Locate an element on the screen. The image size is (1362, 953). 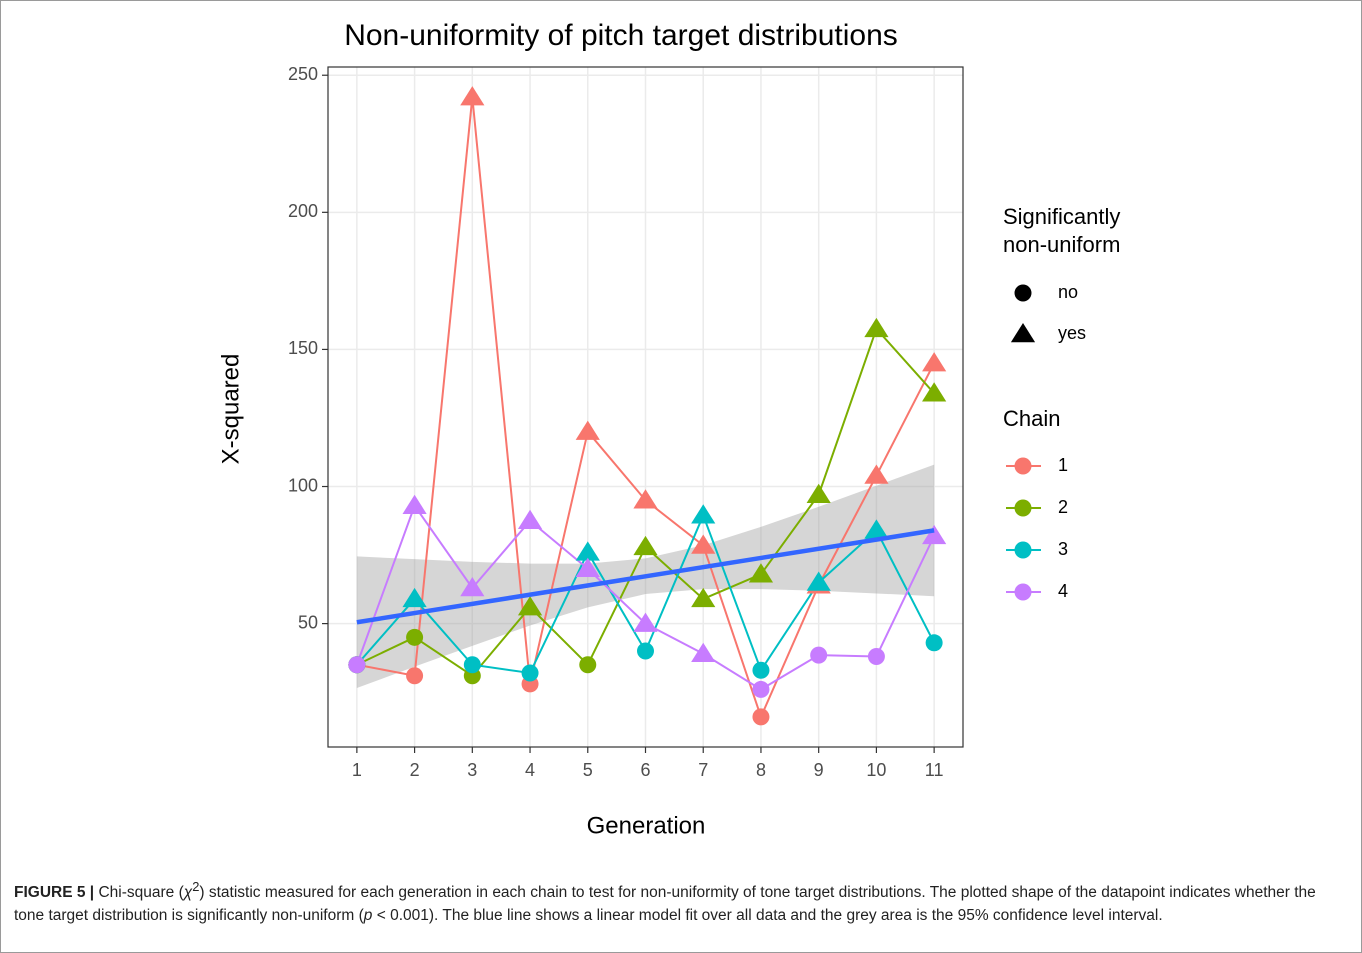
caption-label: FIGURE 5 | is located at coordinates (54, 893).